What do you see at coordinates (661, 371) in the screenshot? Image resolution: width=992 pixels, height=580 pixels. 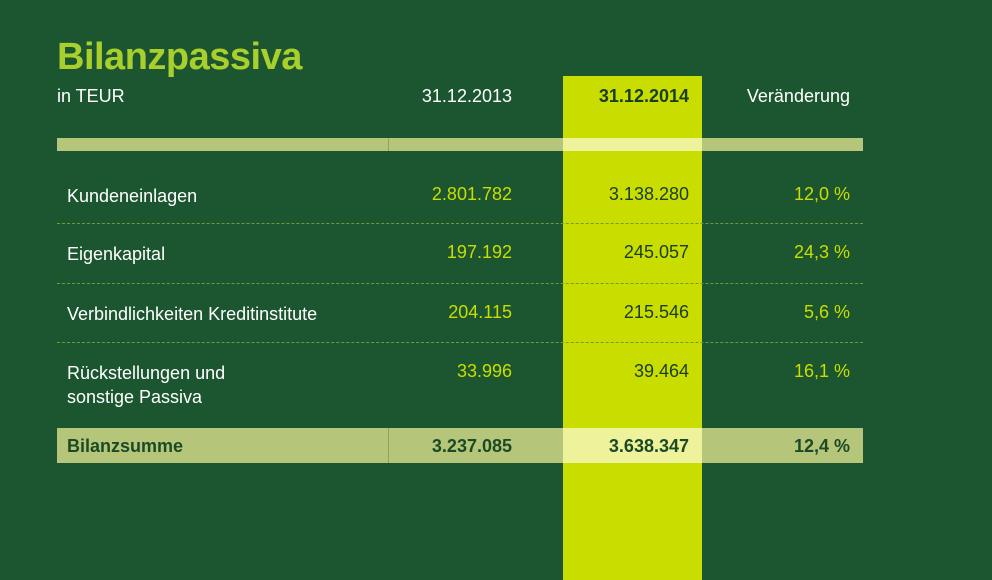 I see `value-2014: 39.464` at bounding box center [661, 371].